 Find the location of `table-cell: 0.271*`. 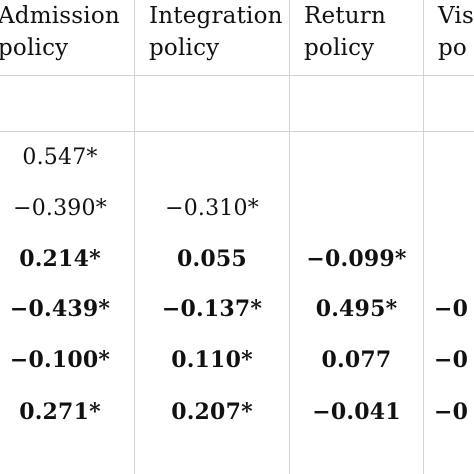

table-cell: 0.271* is located at coordinates (67, 412).